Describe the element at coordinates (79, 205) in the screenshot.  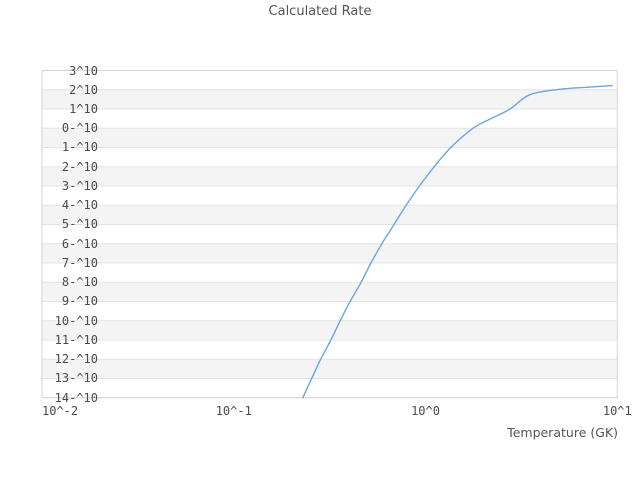
I see `y-tick-label: 10^-4` at that location.